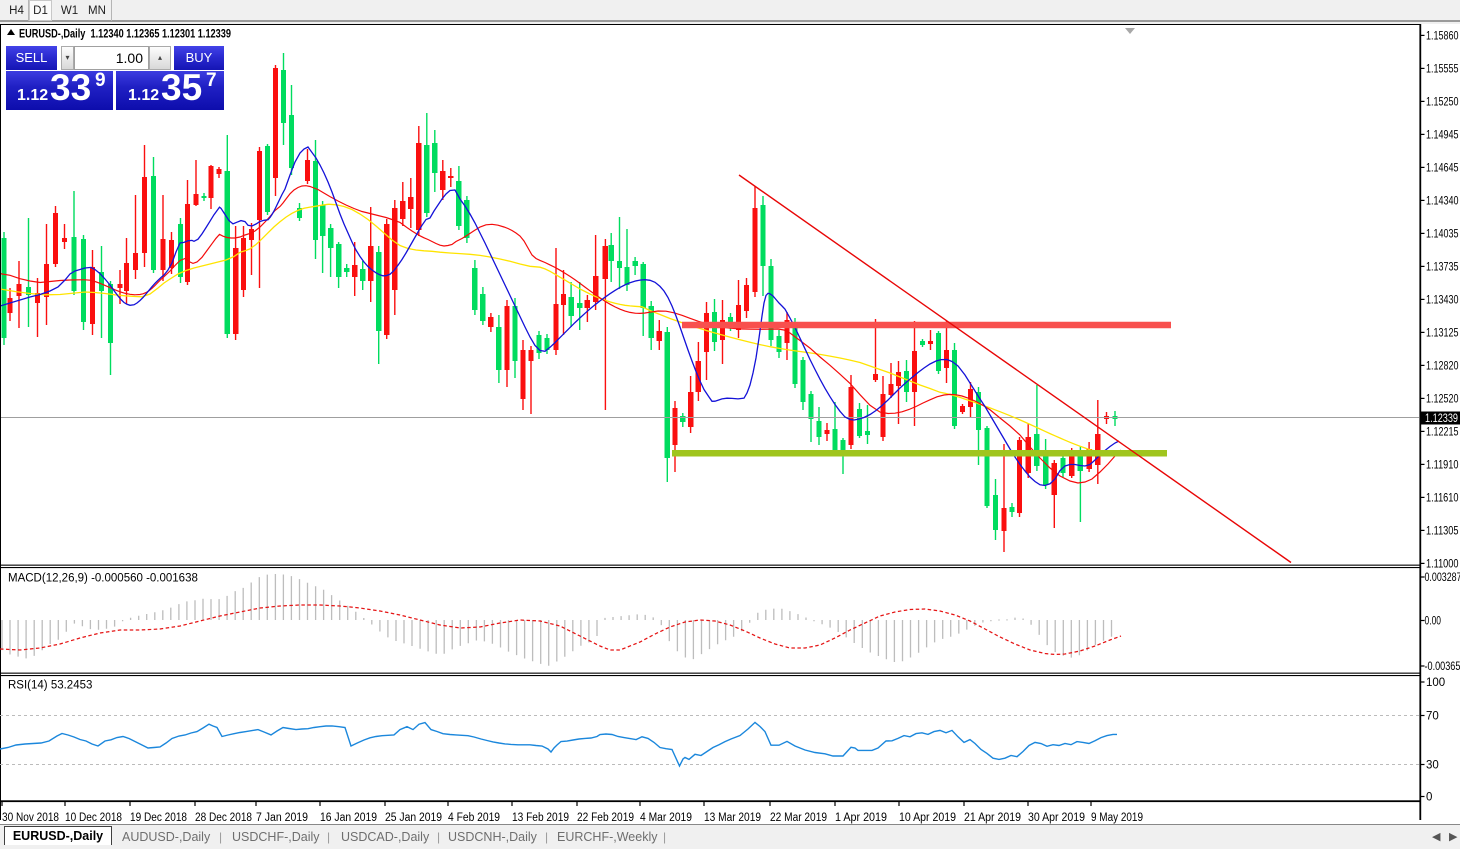 This screenshot has height=849, width=1460. I want to click on svg-text: 0.00, so click(1433, 622).